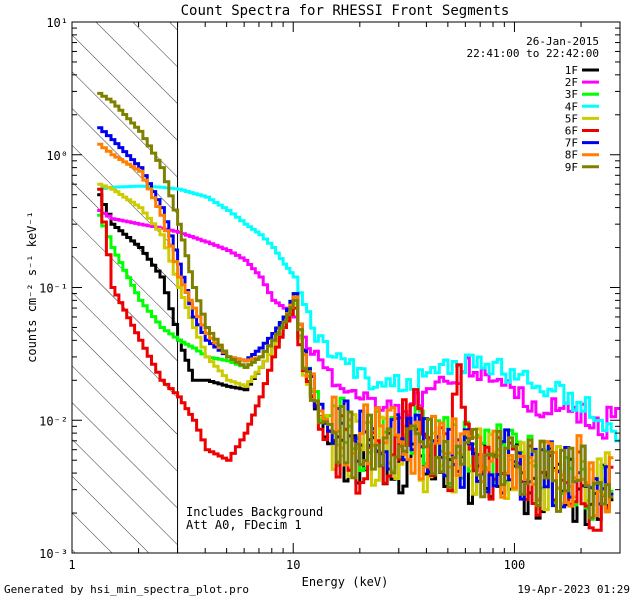  I want to click on chart-title: Count Spectra for RHESSI Front Segments, so click(345, 11).